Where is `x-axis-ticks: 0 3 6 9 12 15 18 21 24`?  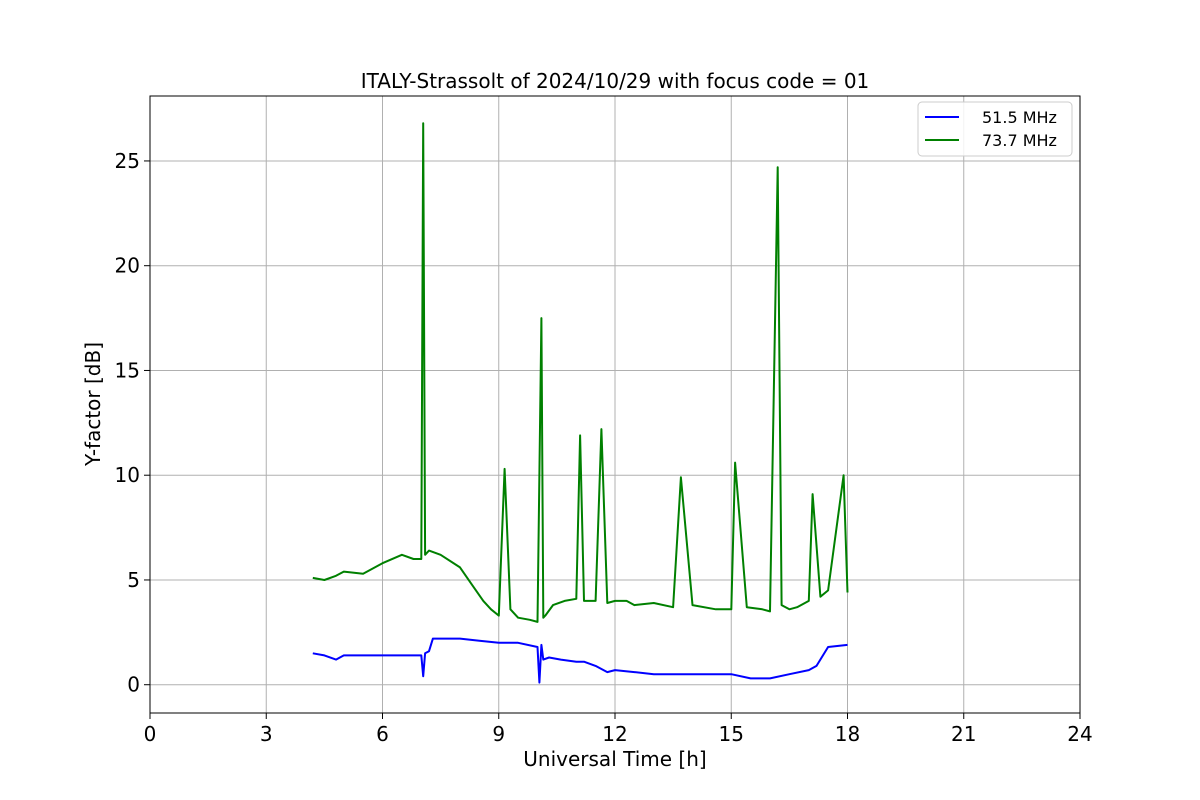 x-axis-ticks: 0 3 6 9 12 15 18 21 24 is located at coordinates (618, 729).